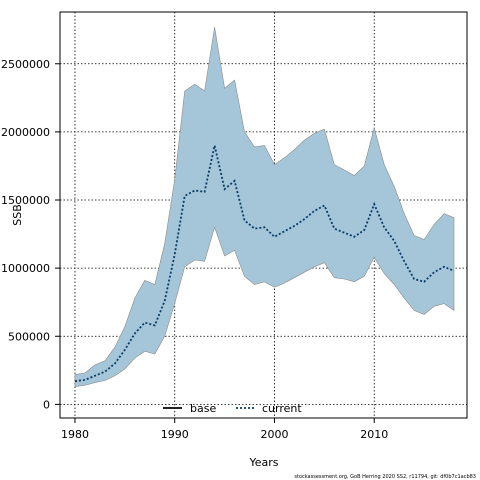 The width and height of the screenshot is (480, 480). Describe the element at coordinates (25, 268) in the screenshot. I see `y-tick-label: 1000000` at that location.